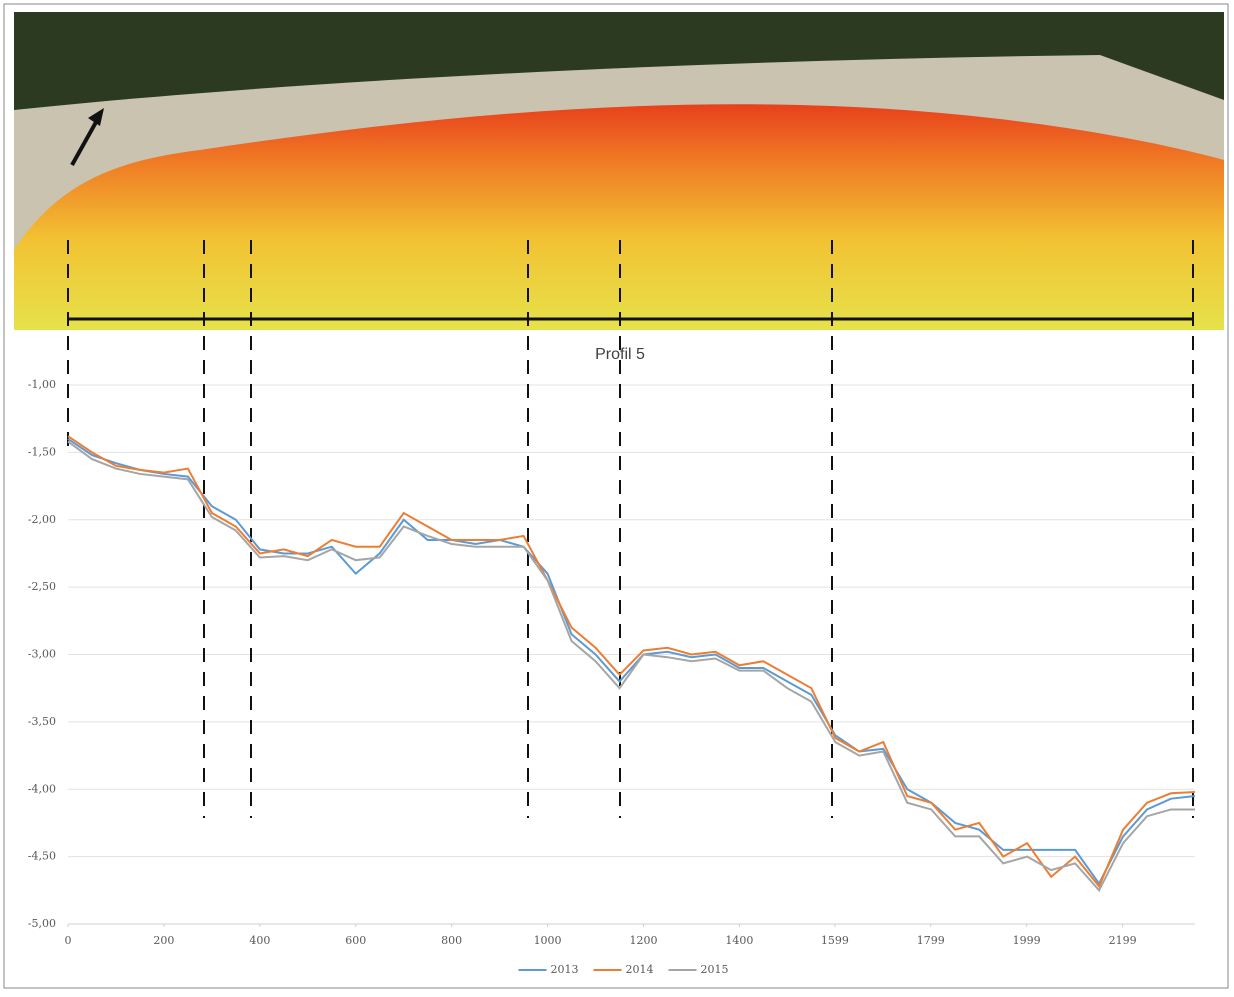  Describe the element at coordinates (739, 940) in the screenshot. I see `x-tick-label: 1400` at that location.